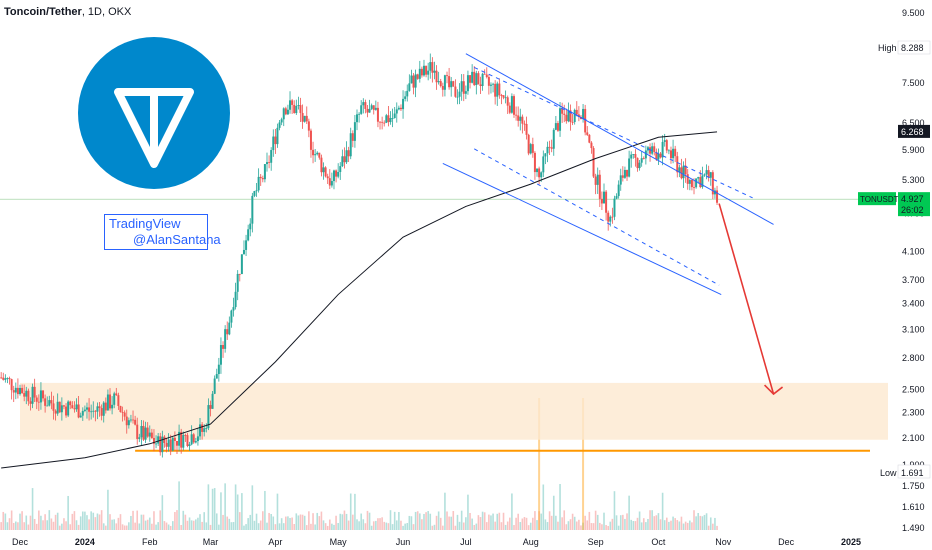 The height and width of the screenshot is (550, 932). I want to click on watermark-line1: TradingView, so click(145, 223).